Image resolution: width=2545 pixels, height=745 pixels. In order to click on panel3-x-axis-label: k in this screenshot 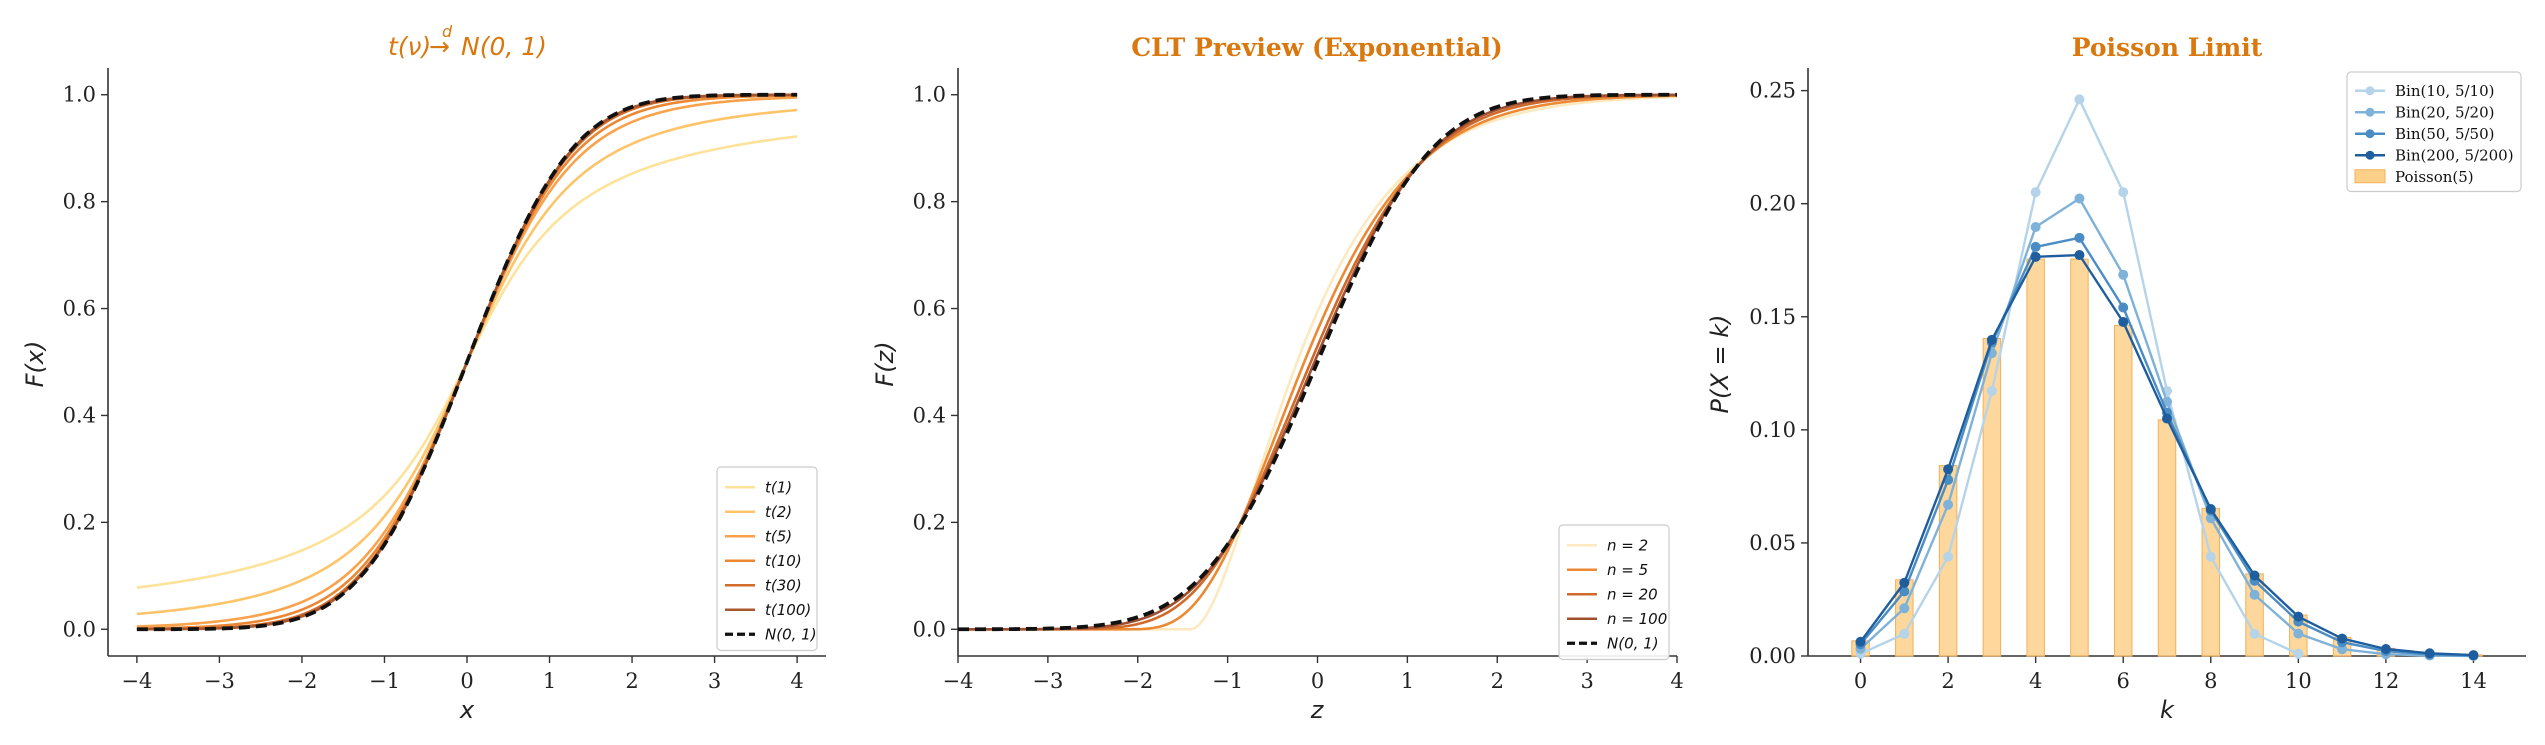, I will do `click(2167, 710)`.